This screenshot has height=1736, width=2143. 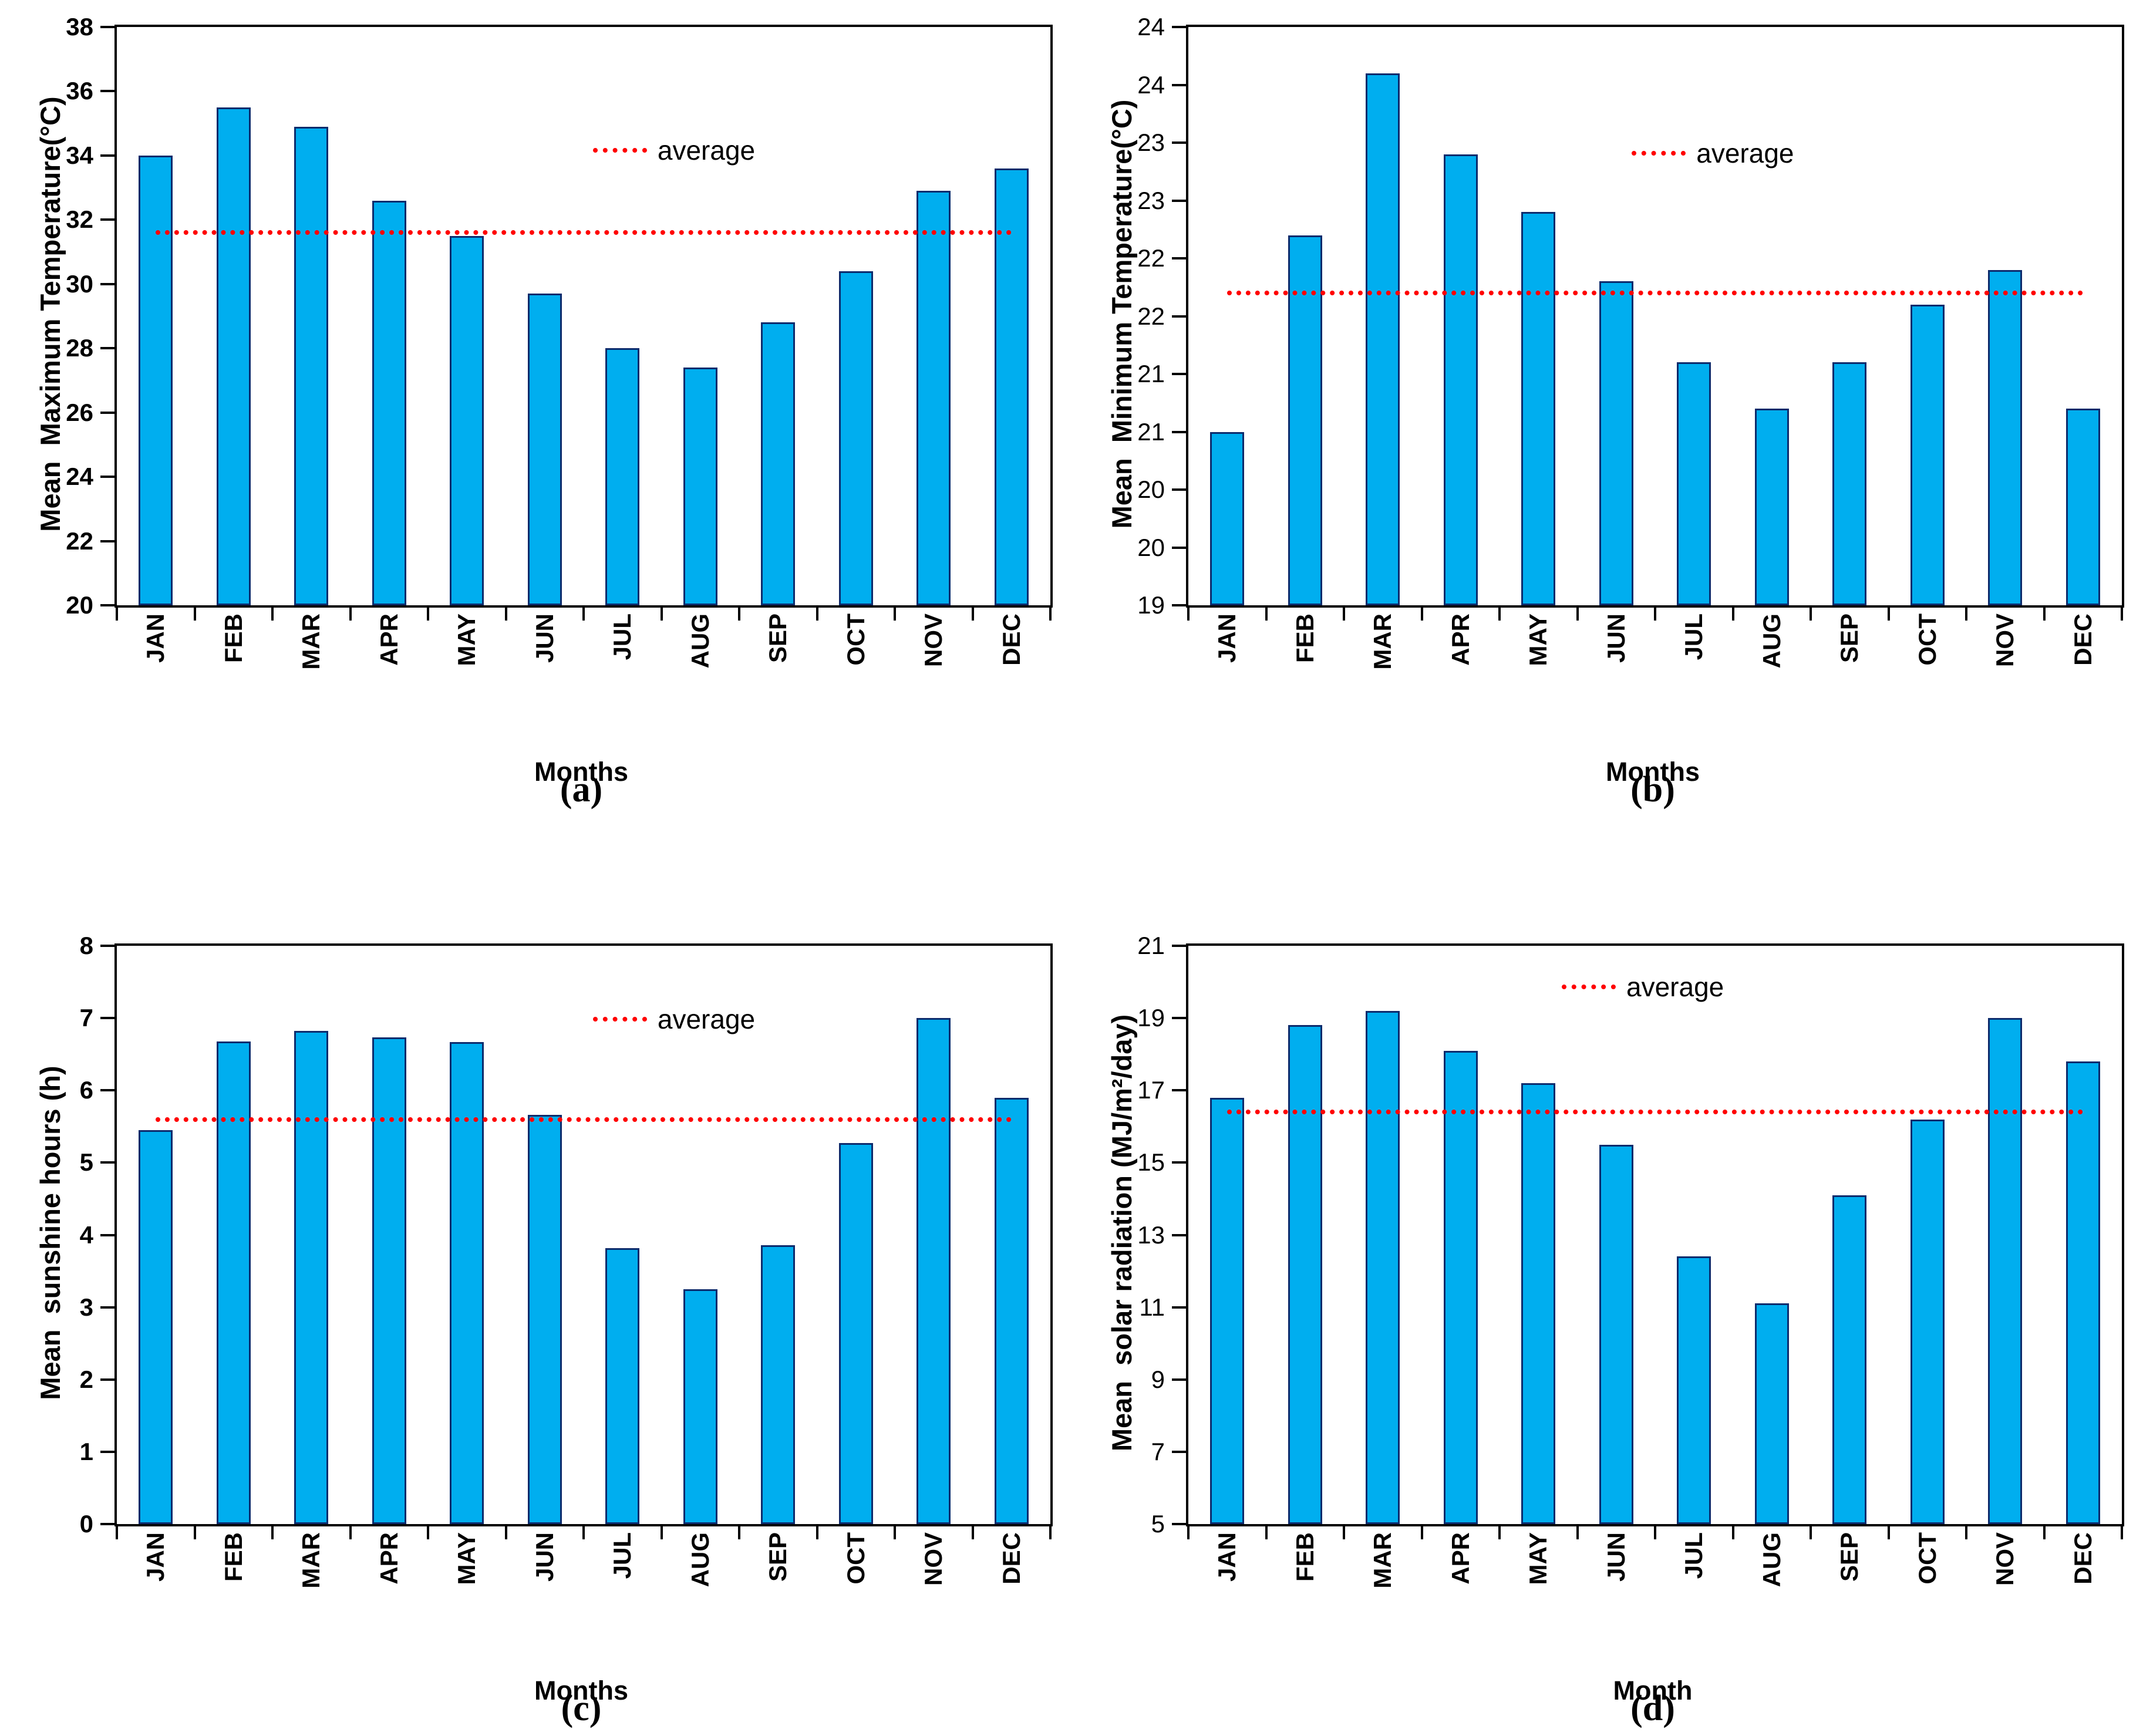 What do you see at coordinates (155, 638) in the screenshot?
I see `x-tick-label-month: JAN` at bounding box center [155, 638].